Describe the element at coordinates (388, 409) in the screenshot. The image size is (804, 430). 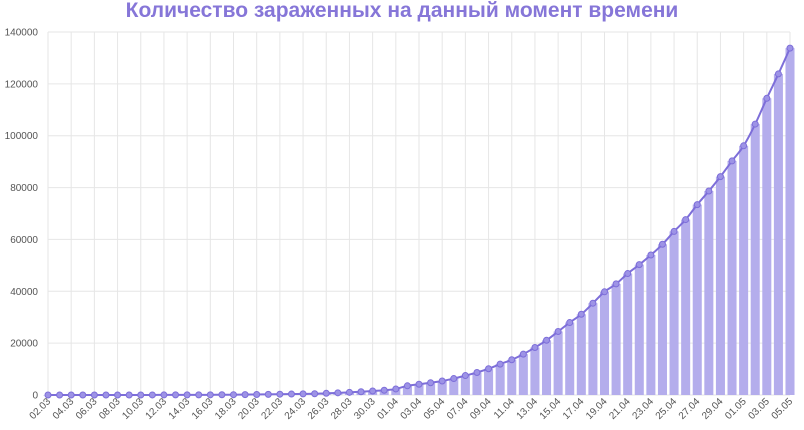
I see `x-tick-label: 01.04` at that location.